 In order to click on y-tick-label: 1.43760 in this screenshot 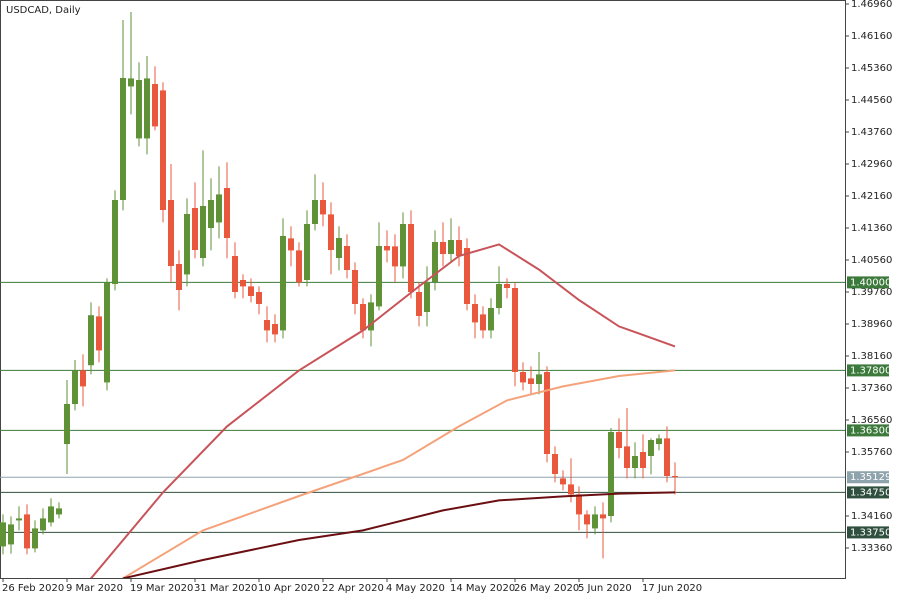, I will do `click(871, 132)`.